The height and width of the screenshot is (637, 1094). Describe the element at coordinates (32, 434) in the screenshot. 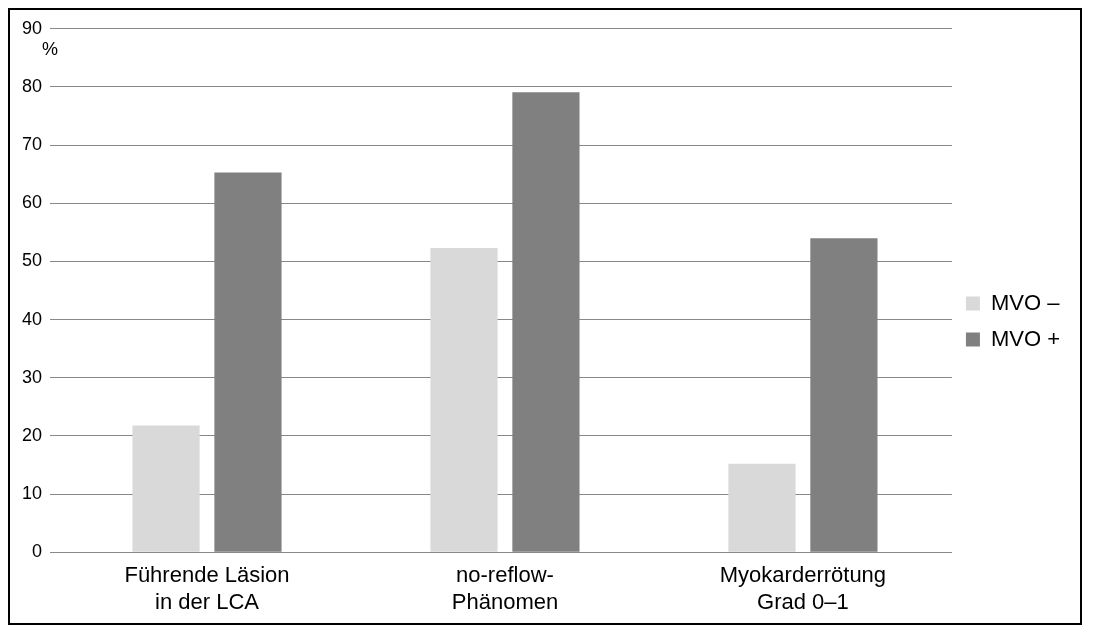

I see `y-tick-label: 20` at that location.